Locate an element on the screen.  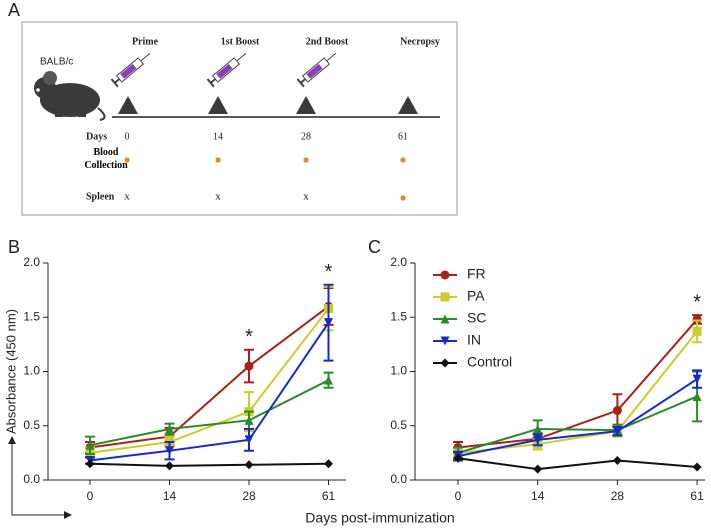
panel-label: C is located at coordinates (374, 247).